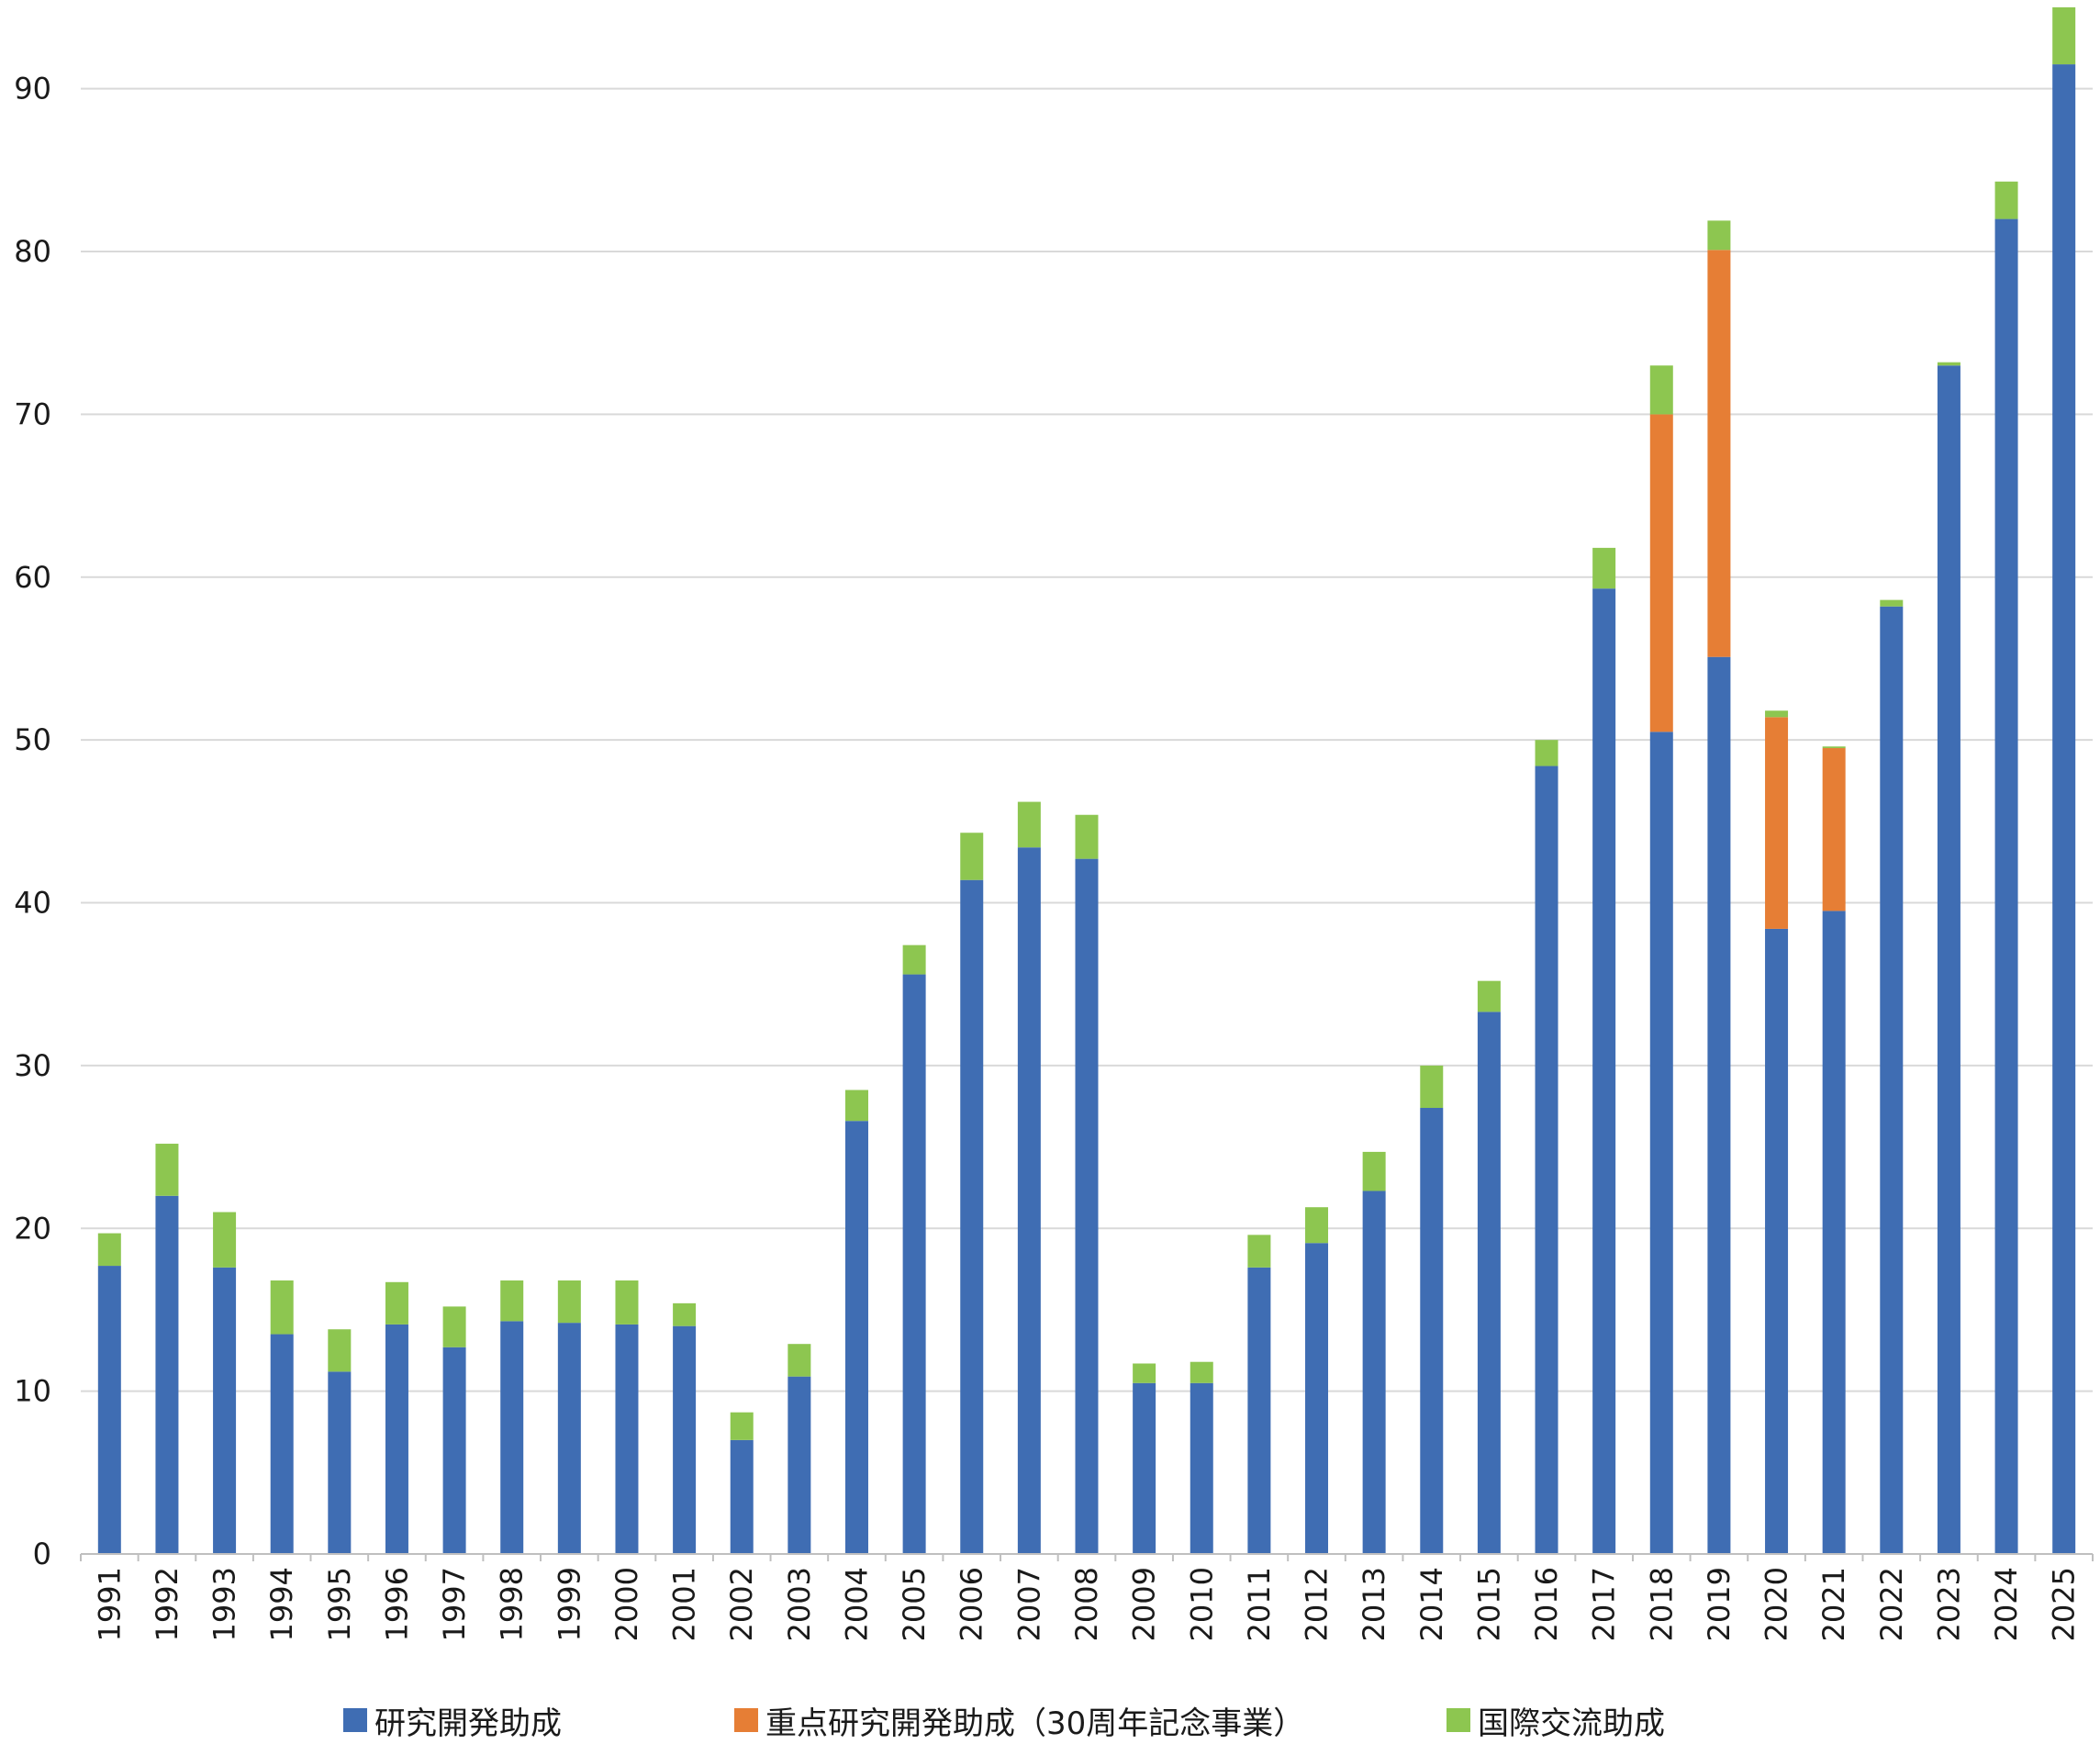  What do you see at coordinates (746, 1720) in the screenshot?
I see `legend-swatch-priority-research-grant` at bounding box center [746, 1720].